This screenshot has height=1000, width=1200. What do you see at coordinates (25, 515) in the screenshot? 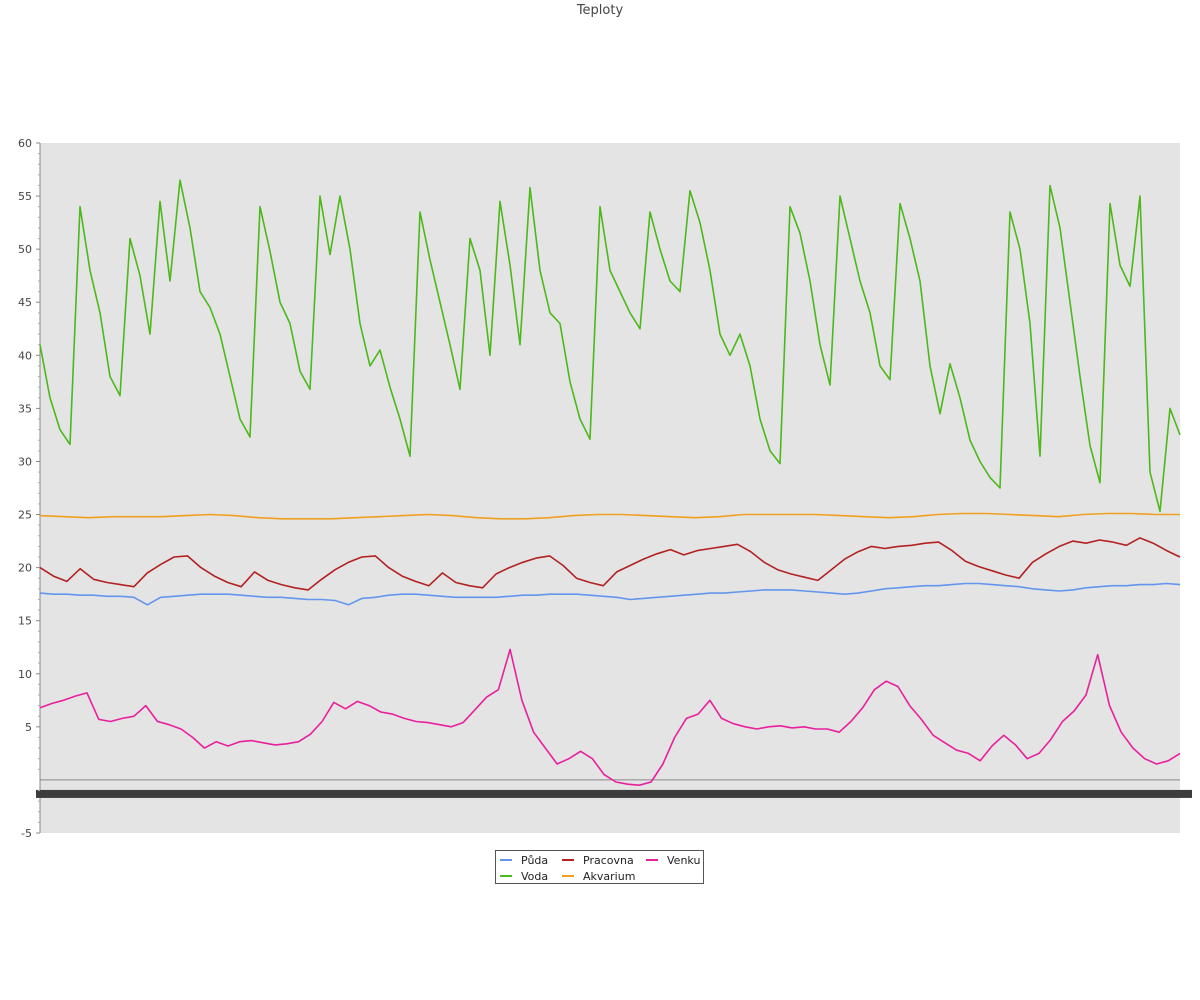
I see `y-tick-label: 25` at bounding box center [25, 515].